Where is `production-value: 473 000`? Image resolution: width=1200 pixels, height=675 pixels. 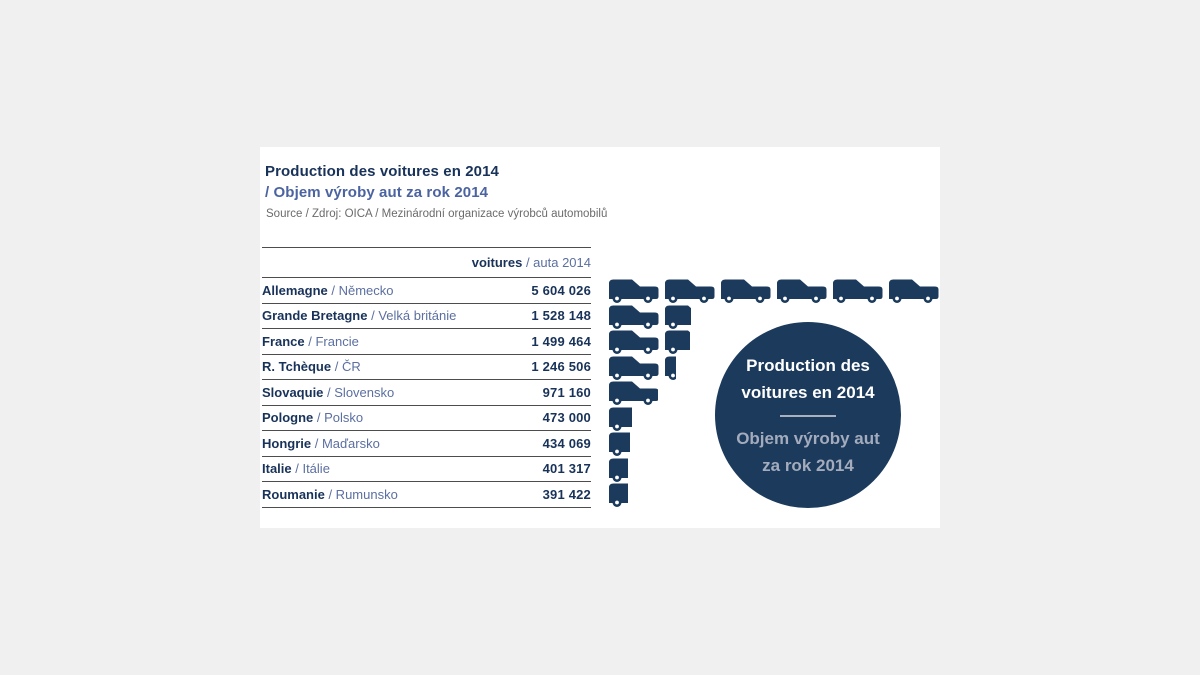 production-value: 473 000 is located at coordinates (566, 418).